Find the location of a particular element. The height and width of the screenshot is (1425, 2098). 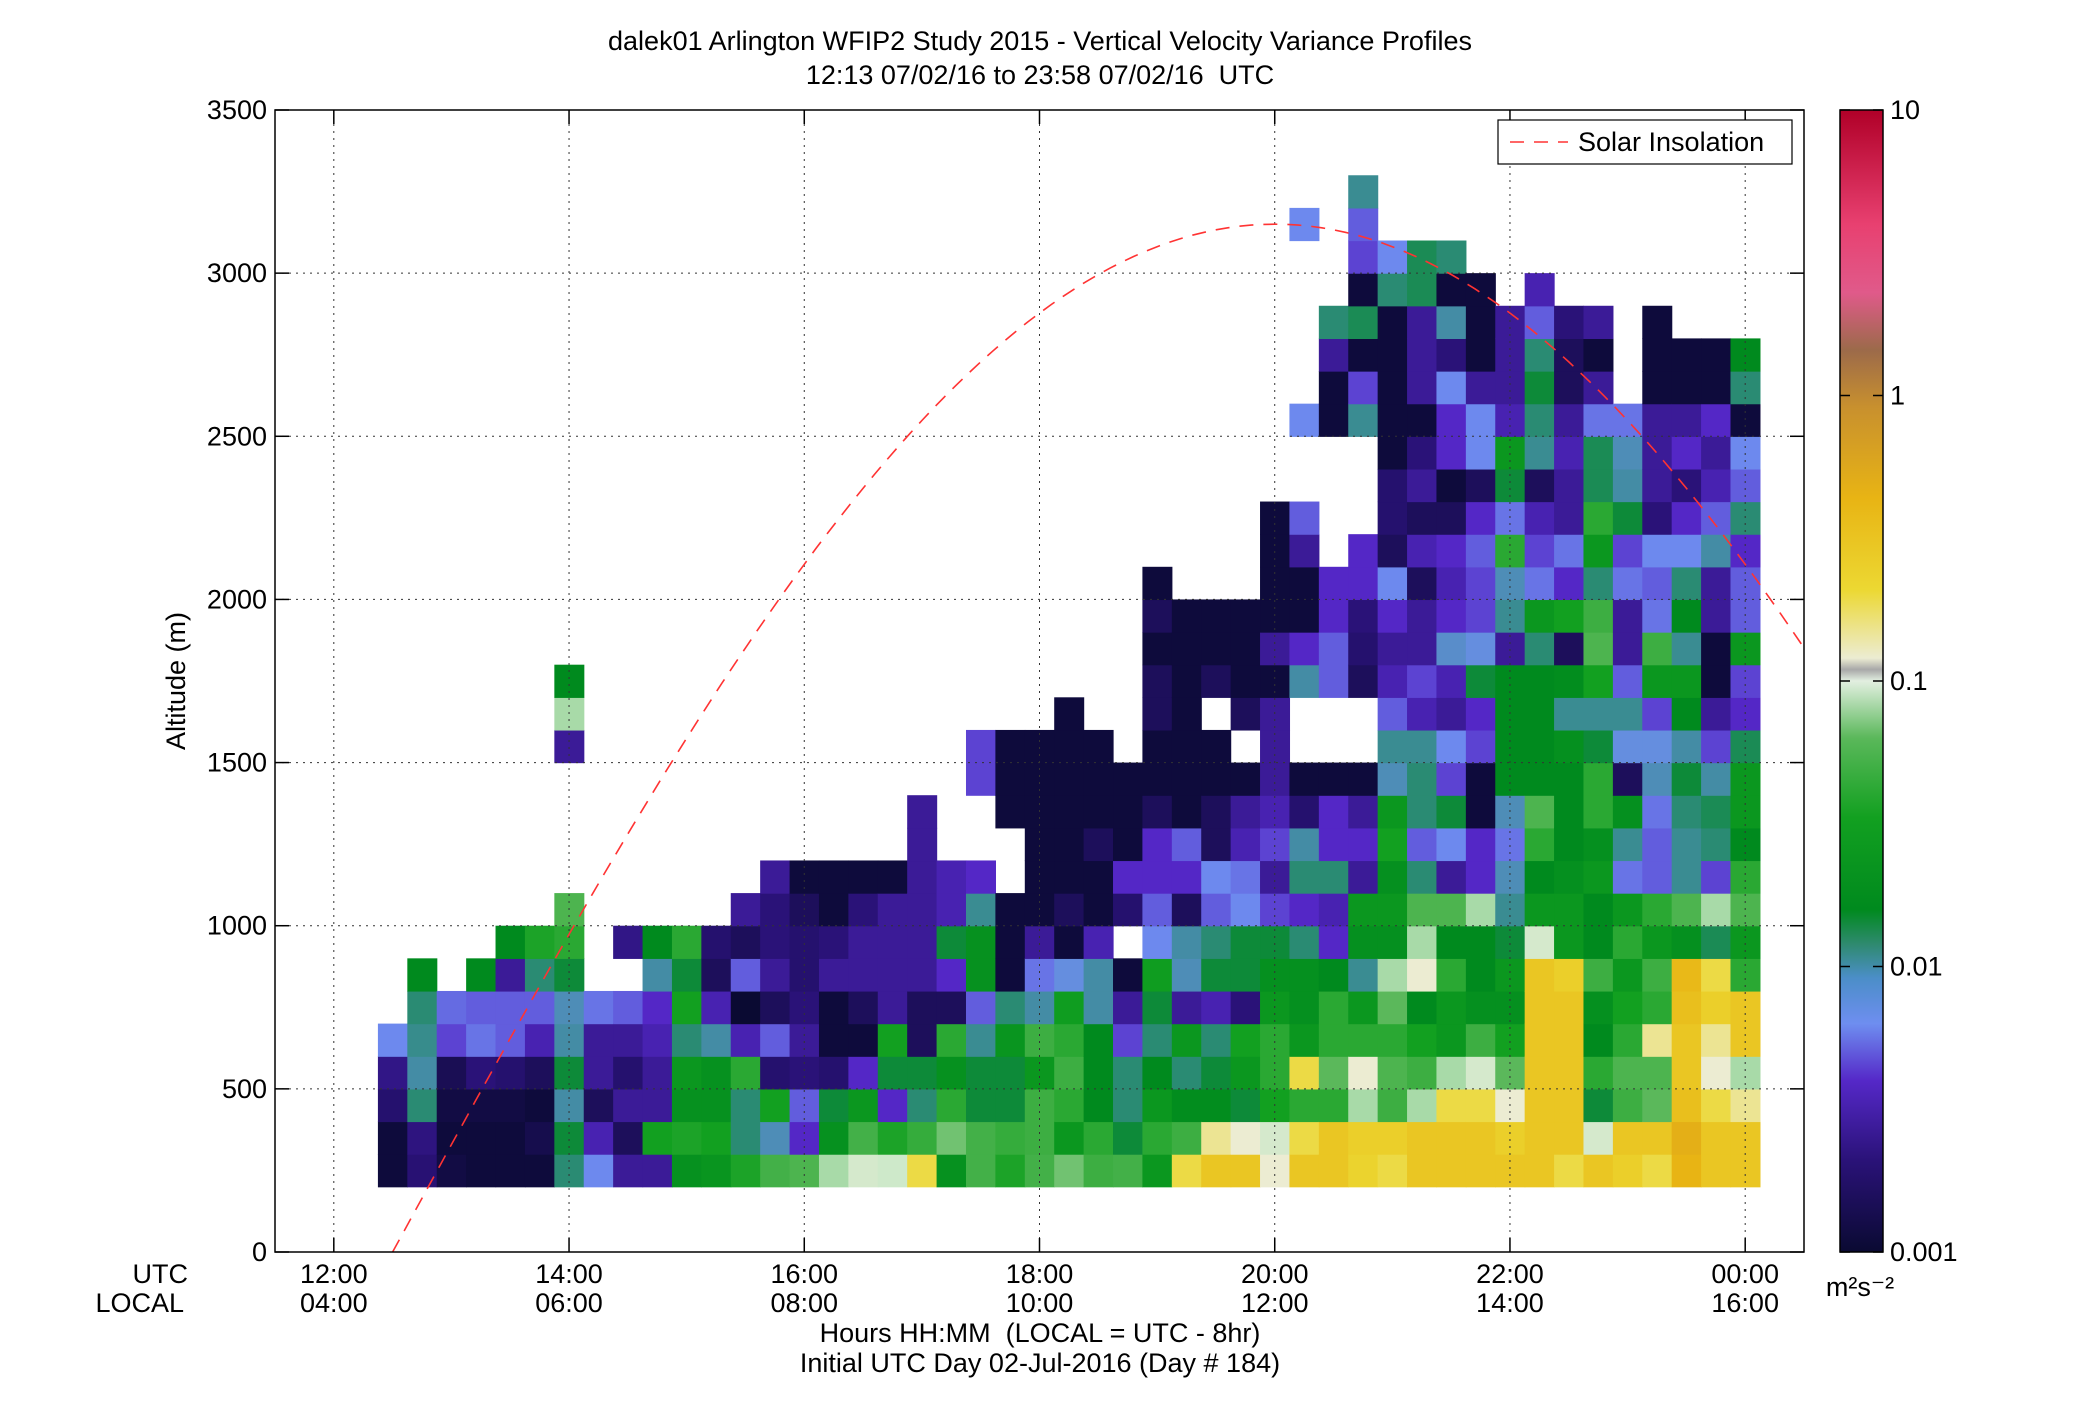

y-tick-label: 3500 is located at coordinates (237, 110).